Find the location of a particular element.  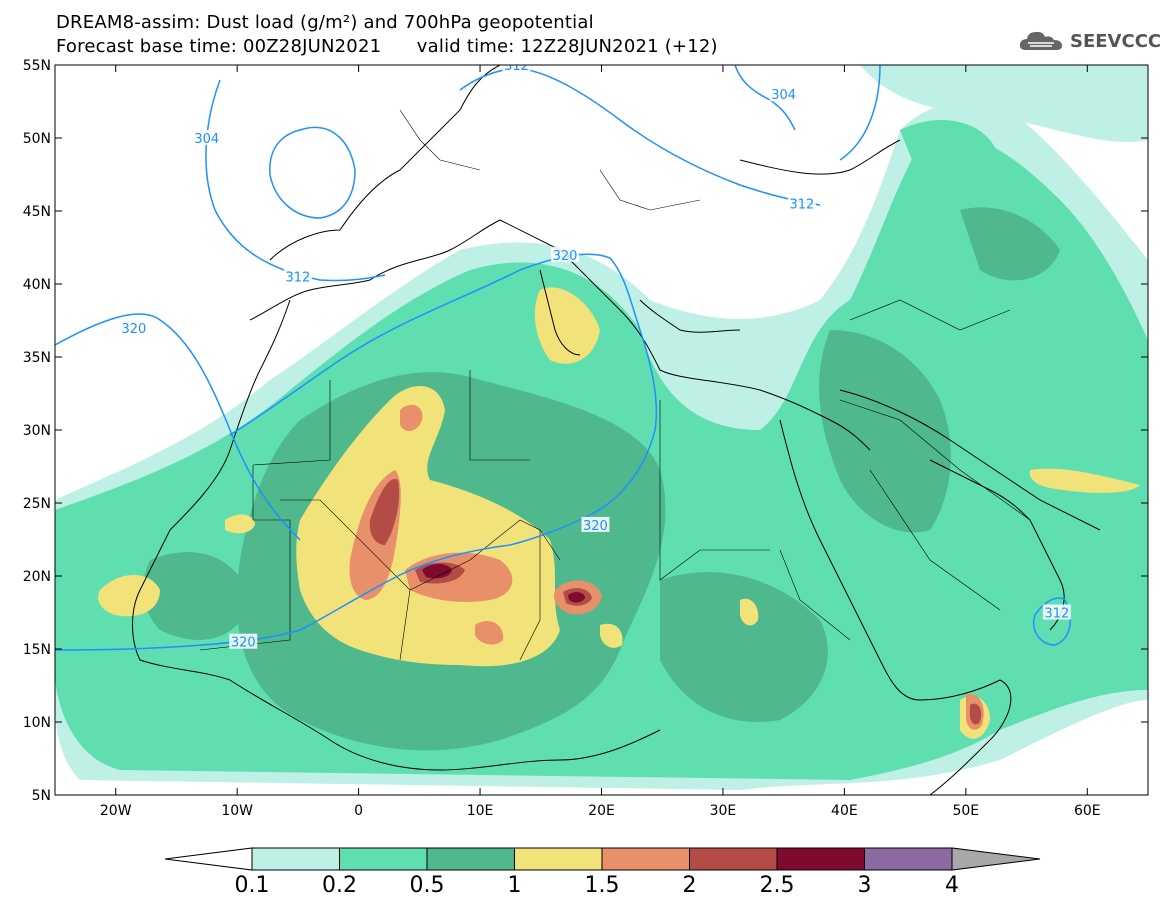

y-tick-label: 40N is located at coordinates (37, 285).